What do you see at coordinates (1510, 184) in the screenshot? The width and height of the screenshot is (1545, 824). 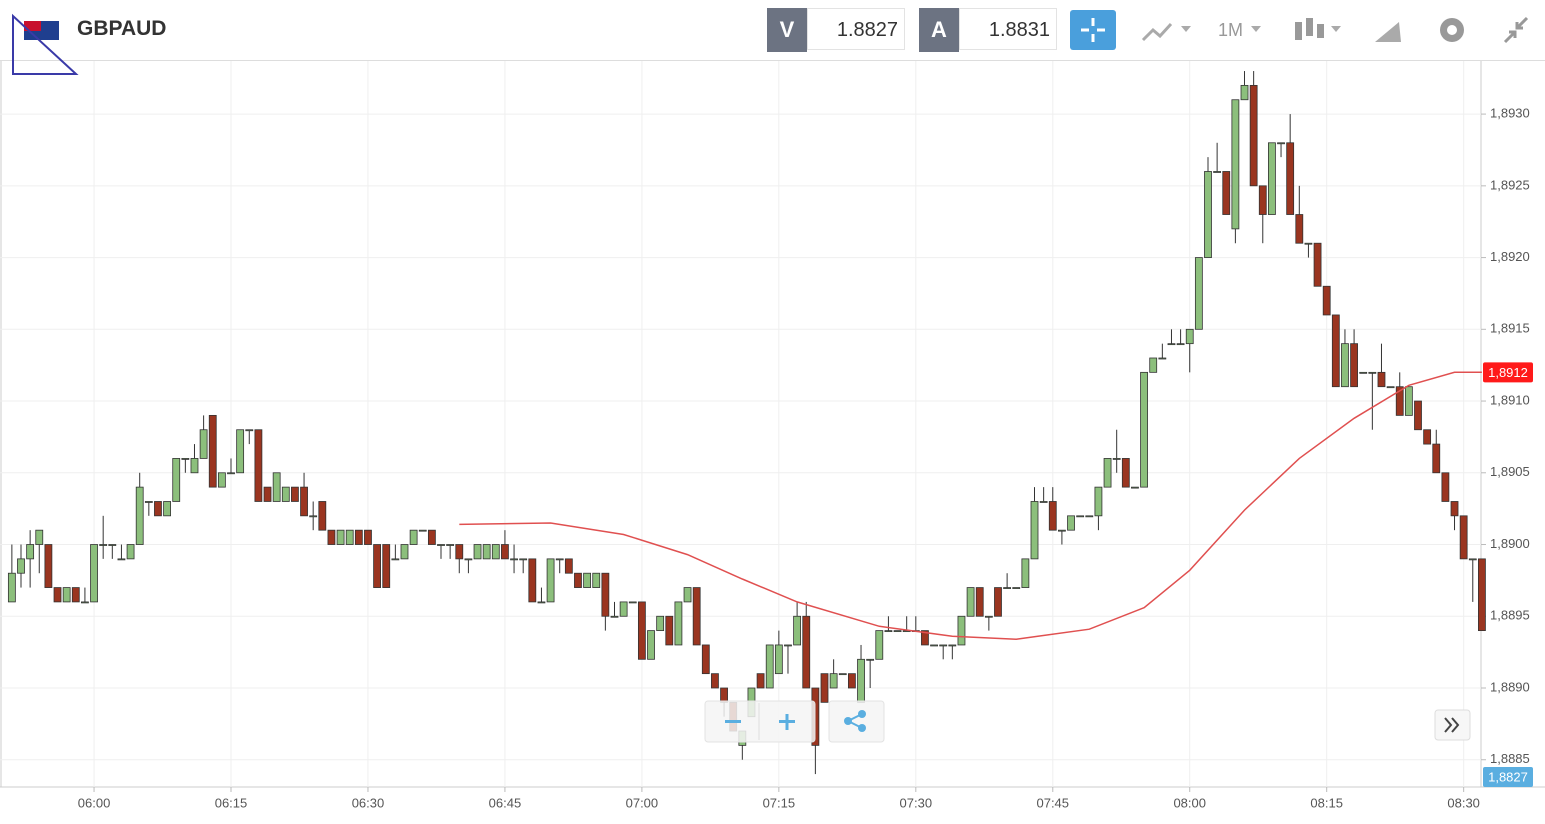 I see `y-tick-label: 1,8925` at bounding box center [1510, 184].